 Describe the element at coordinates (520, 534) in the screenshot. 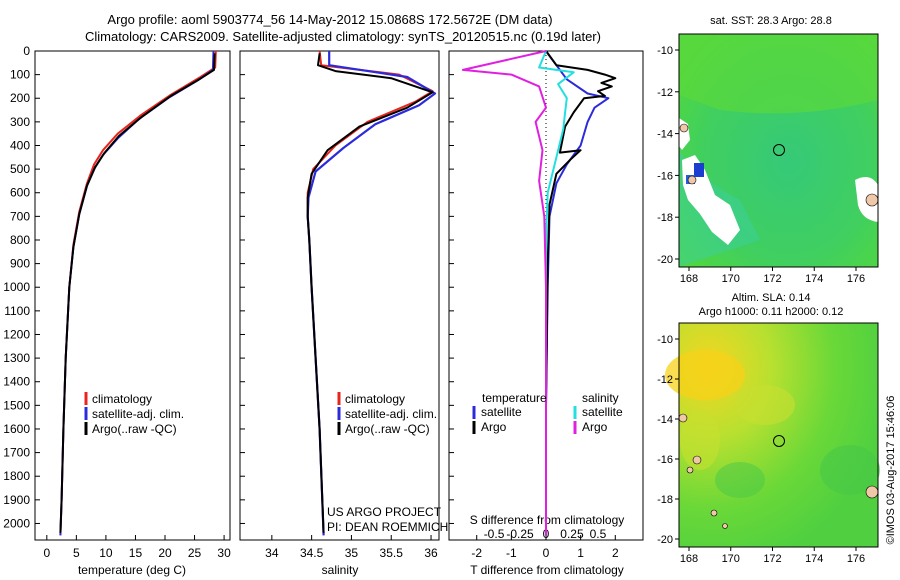

I see `s-tick-label: -0.25` at that location.